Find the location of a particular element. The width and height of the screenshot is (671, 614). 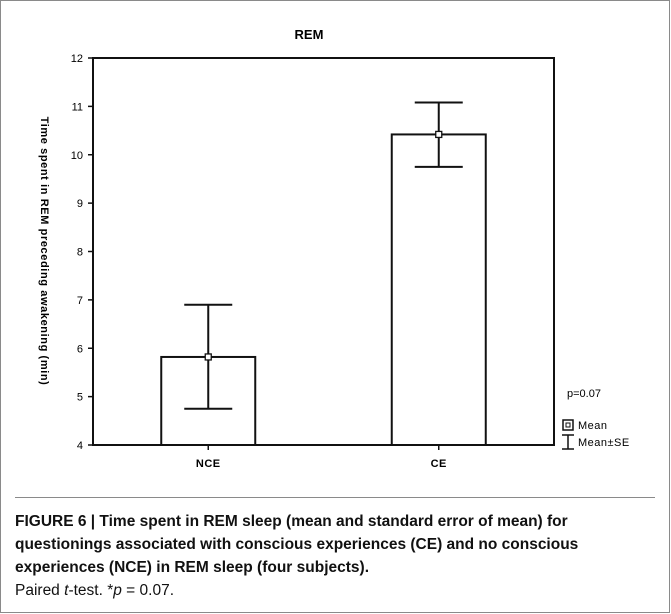

y-tick-label-3: 7 is located at coordinates (80, 301).